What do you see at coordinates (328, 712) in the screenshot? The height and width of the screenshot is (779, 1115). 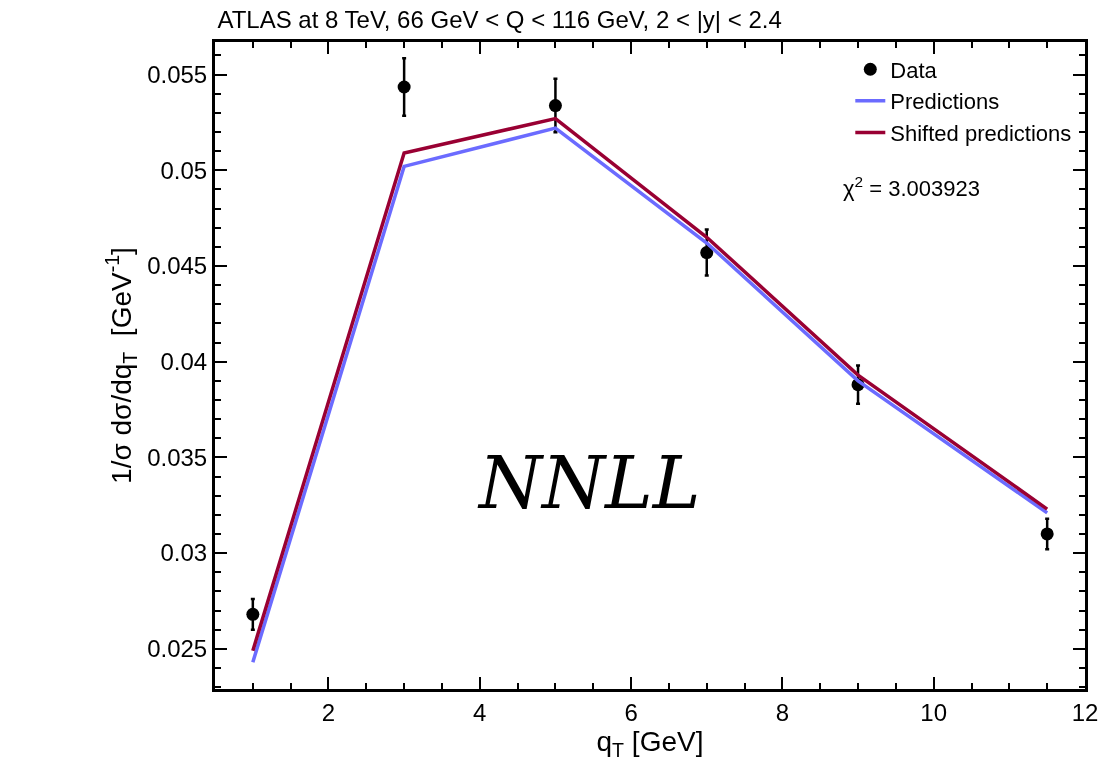 I see `x-tick-label: 2` at bounding box center [328, 712].